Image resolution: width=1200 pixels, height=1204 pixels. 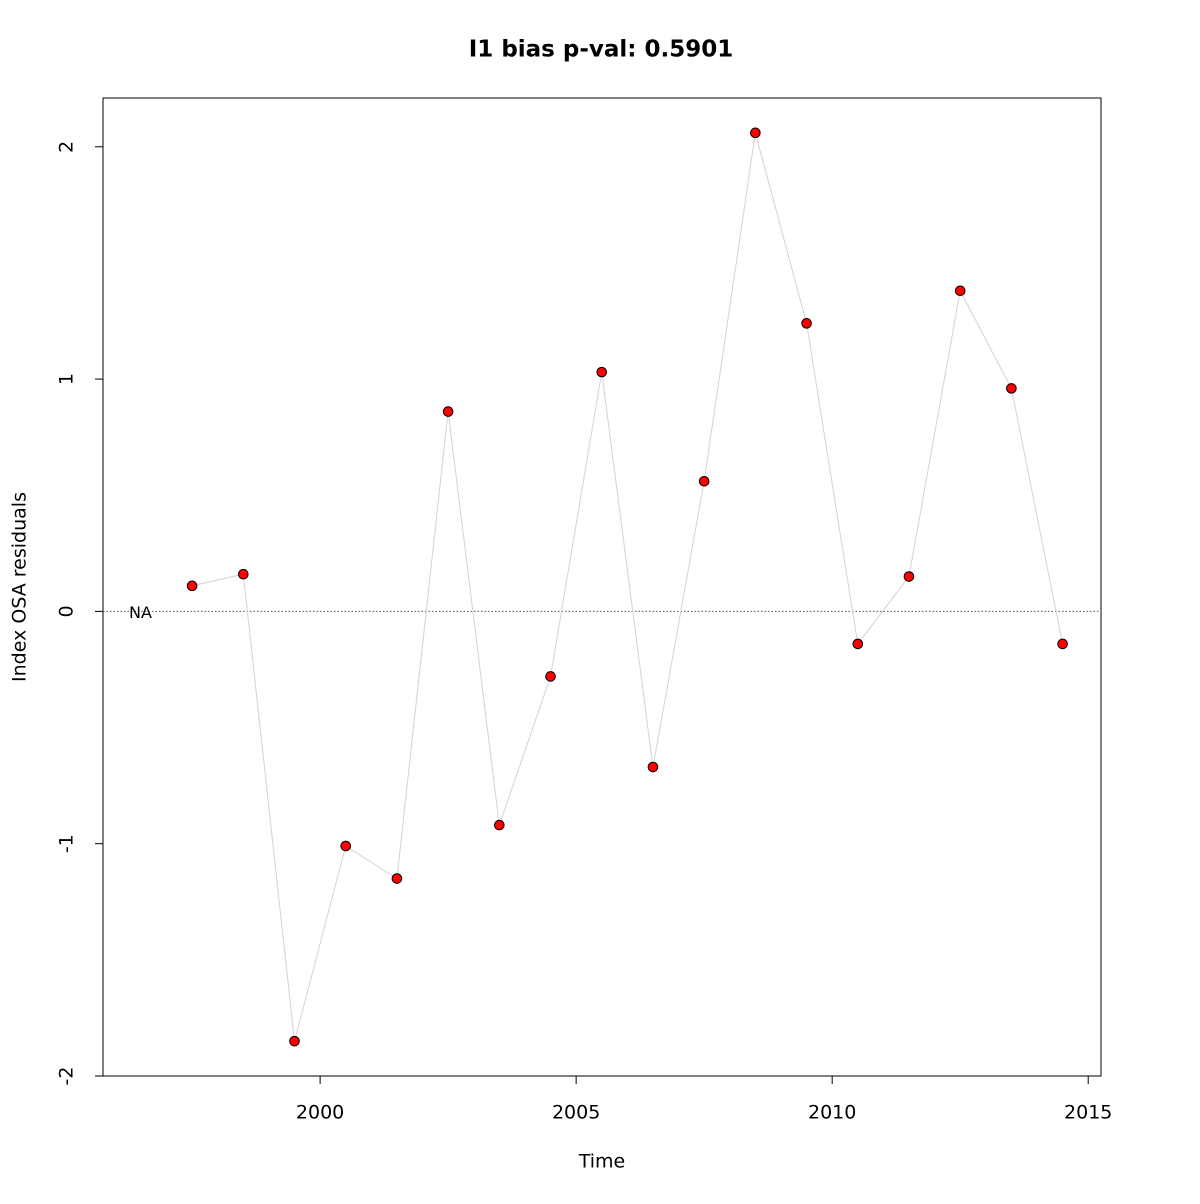 What do you see at coordinates (20, 587) in the screenshot?
I see `y-axis-label: Index OSA residuals` at bounding box center [20, 587].